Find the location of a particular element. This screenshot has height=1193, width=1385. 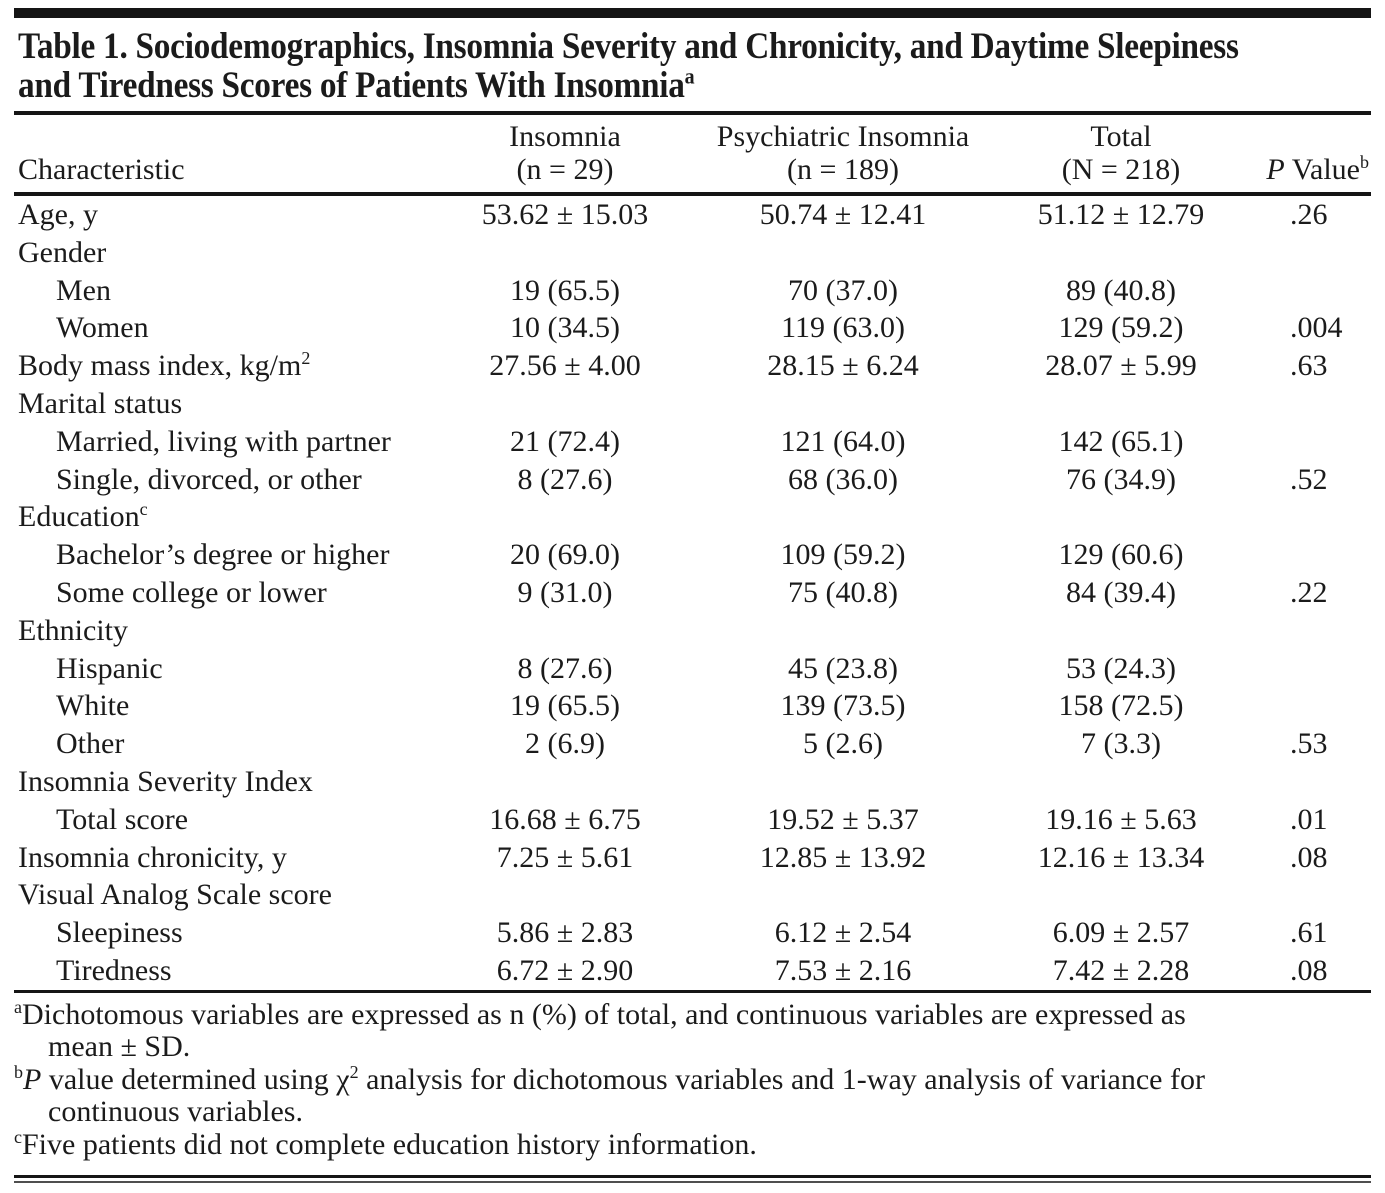

row-label: Some college or lower is located at coordinates (227, 593).